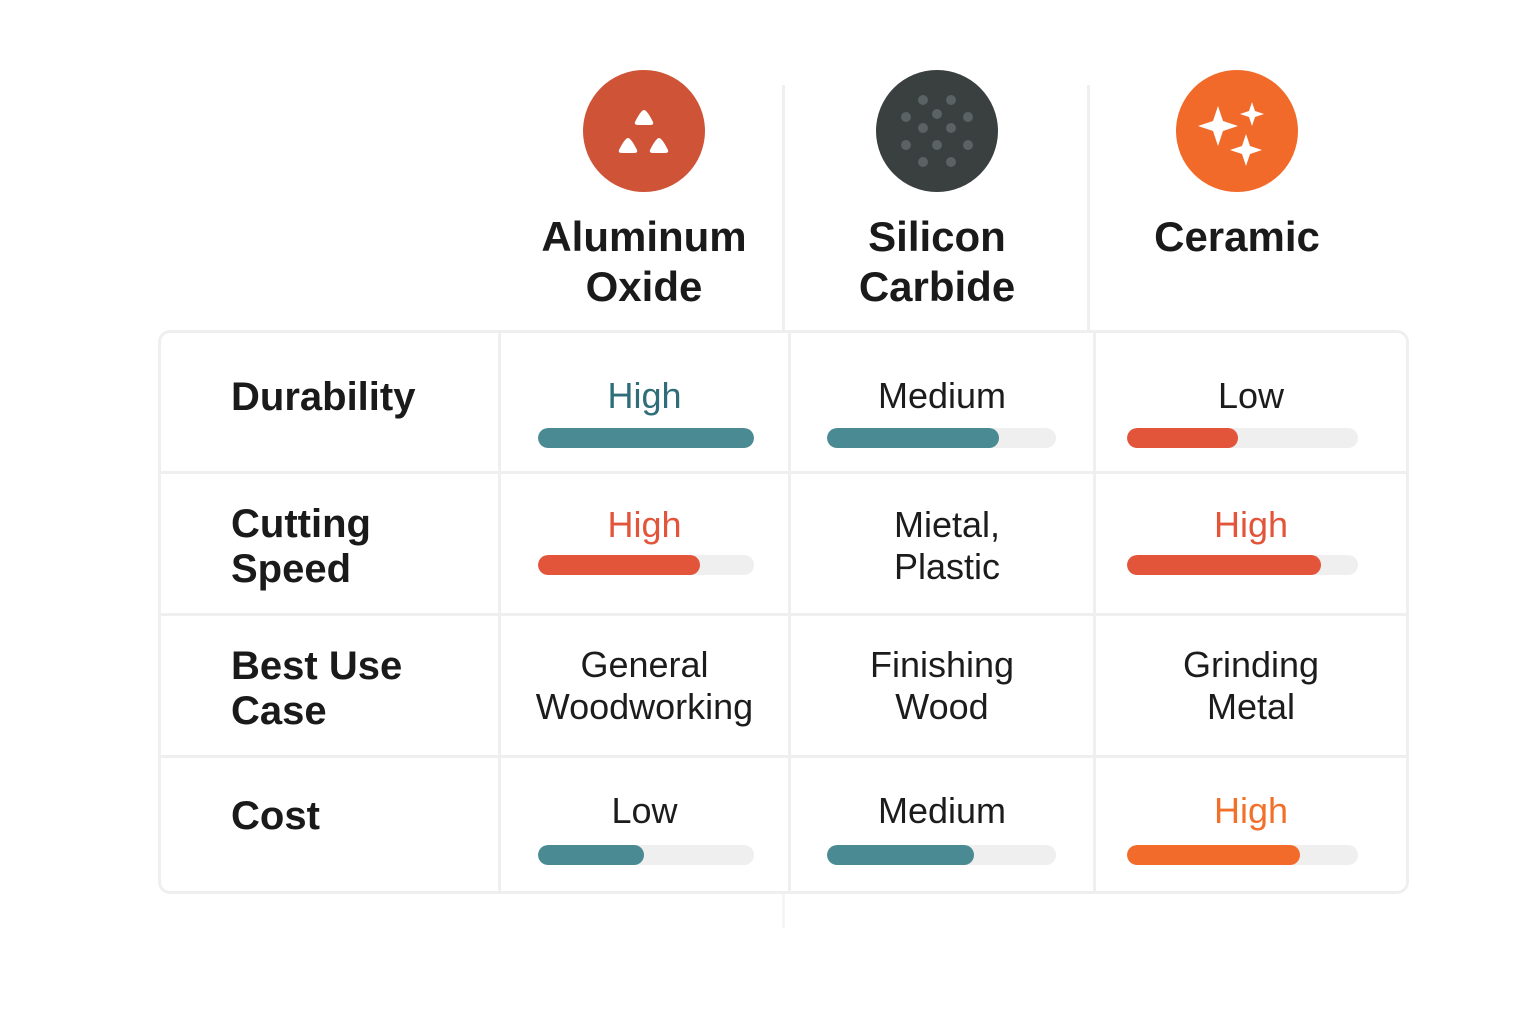  I want to click on row-label: Best Use, so click(317, 666).